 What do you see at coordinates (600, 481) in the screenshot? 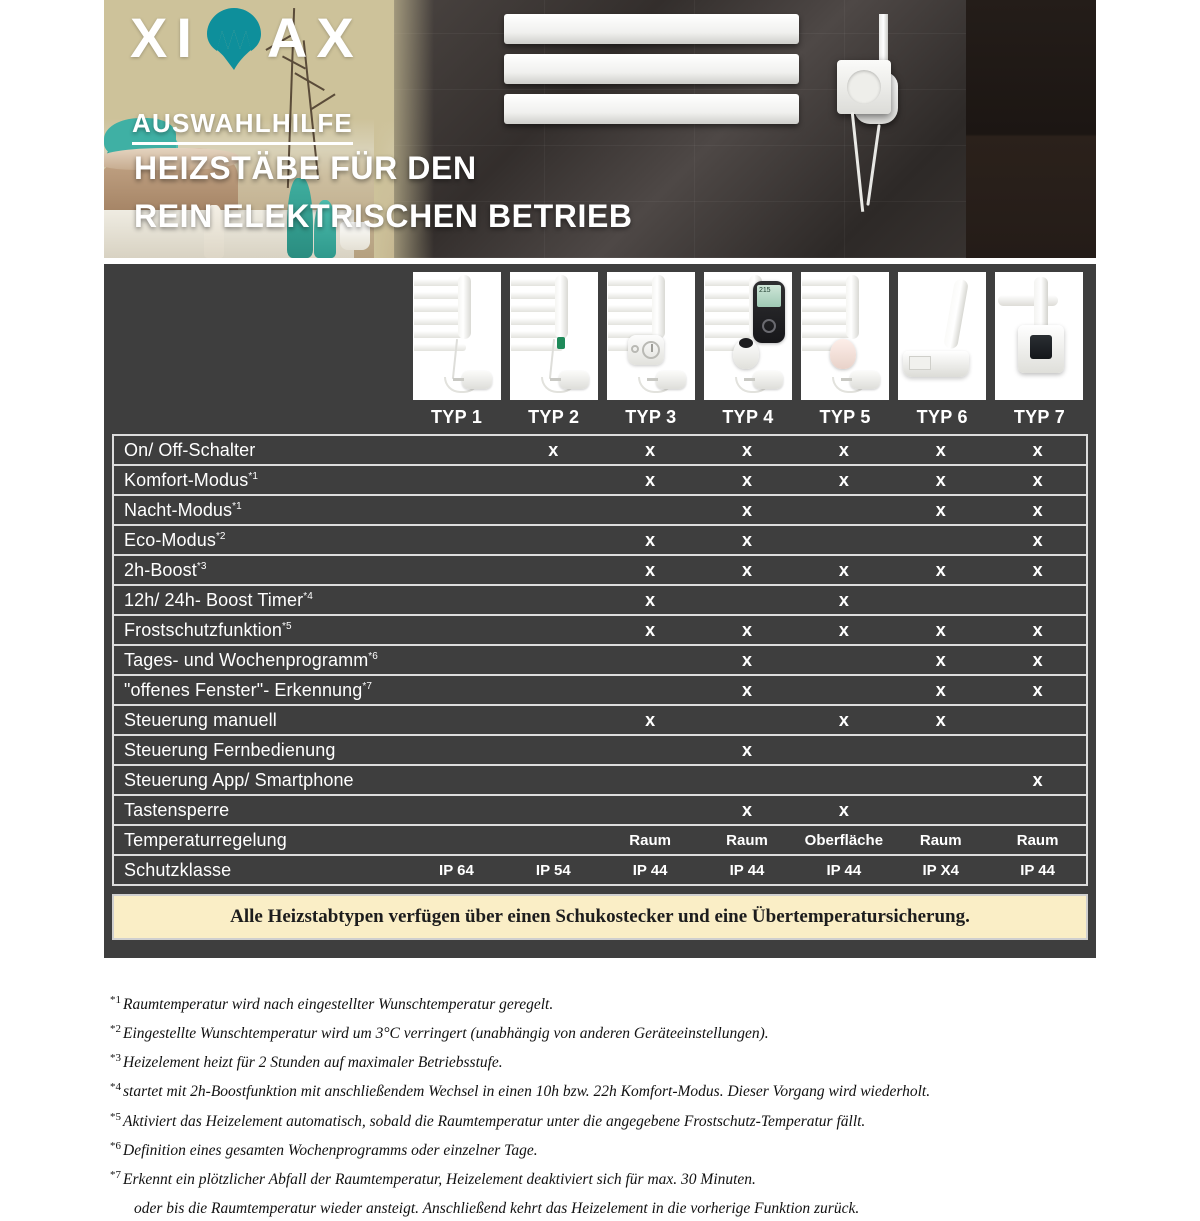
I see `table-row: Komfort-Modus*1 x x x x x` at bounding box center [600, 481].